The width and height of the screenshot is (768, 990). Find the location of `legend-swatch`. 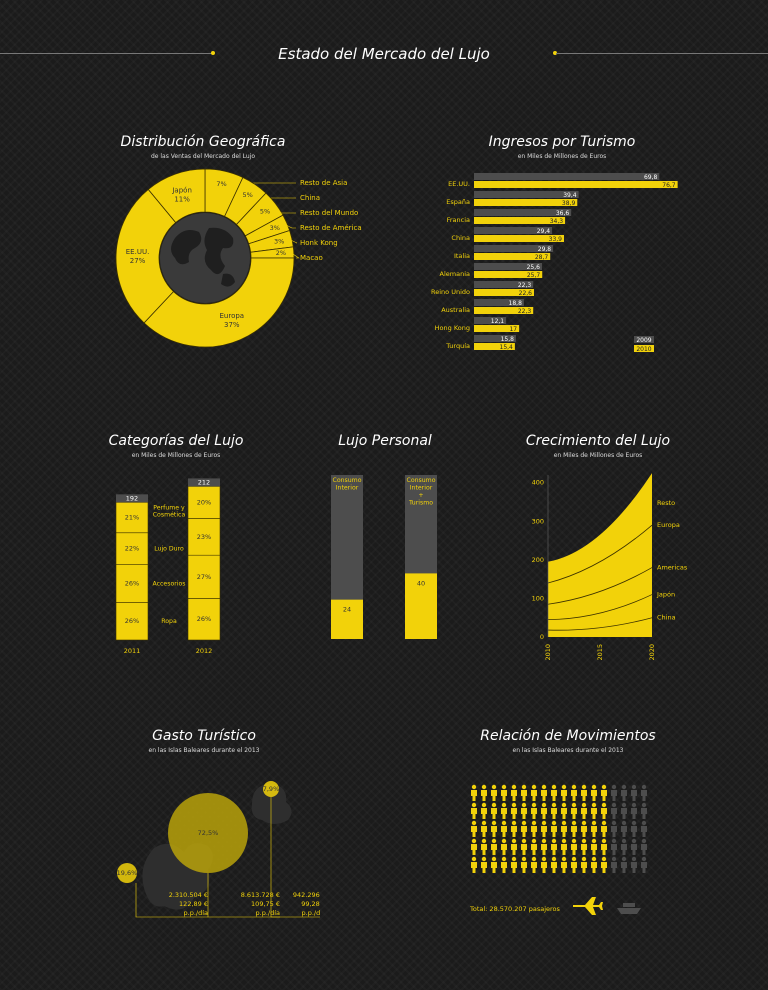

legend-swatch is located at coordinates (644, 339).